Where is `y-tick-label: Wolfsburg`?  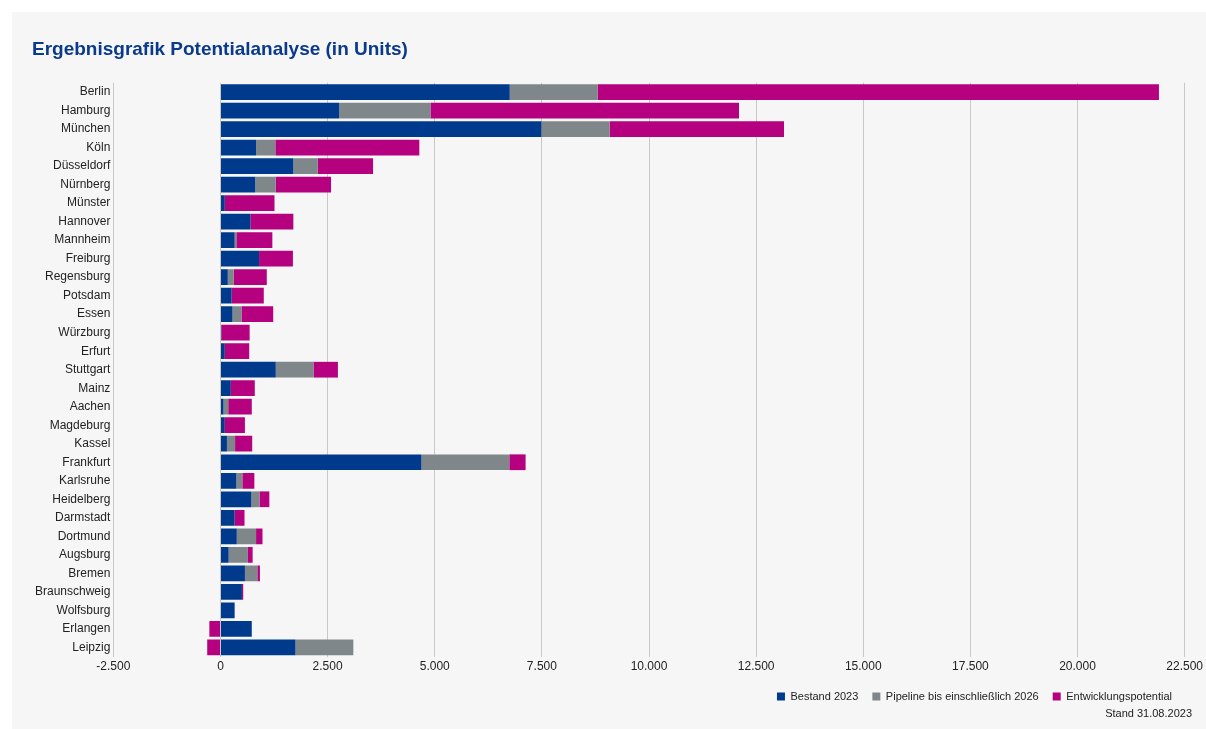
y-tick-label: Wolfsburg is located at coordinates (83, 609).